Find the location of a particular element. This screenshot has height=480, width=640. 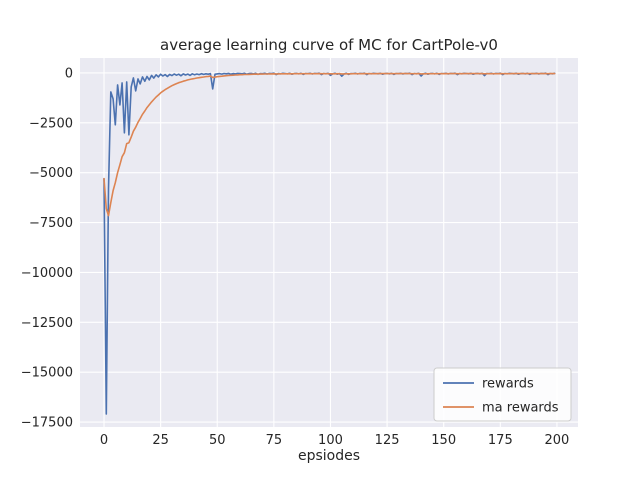

x-tick-label: 125 is located at coordinates (387, 440).